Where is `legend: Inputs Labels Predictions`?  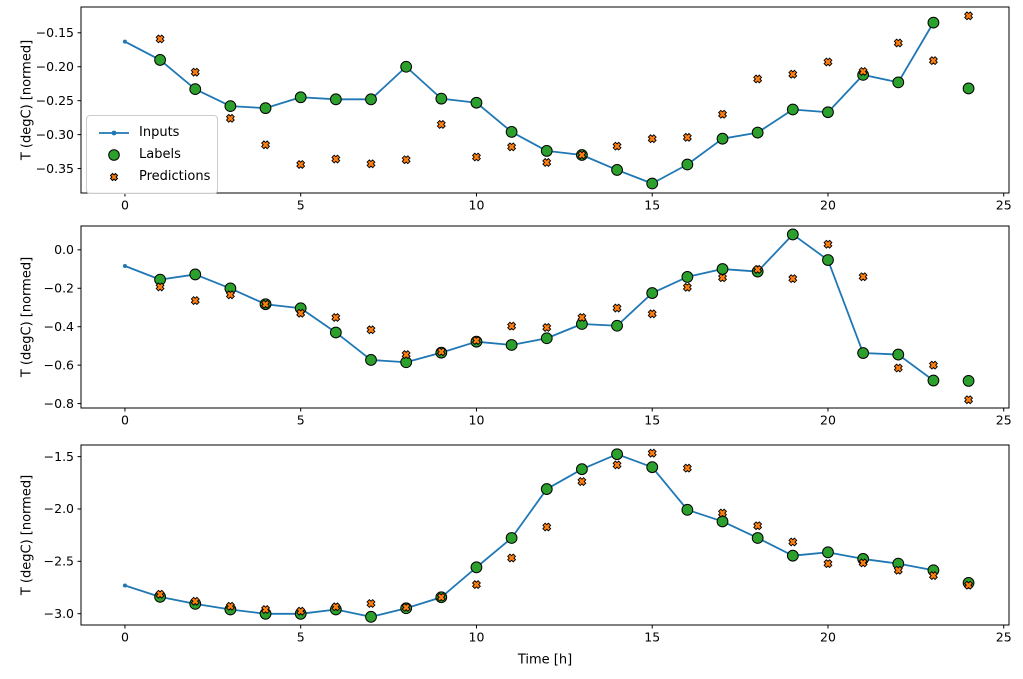
legend: Inputs Labels Predictions is located at coordinates (152, 154).